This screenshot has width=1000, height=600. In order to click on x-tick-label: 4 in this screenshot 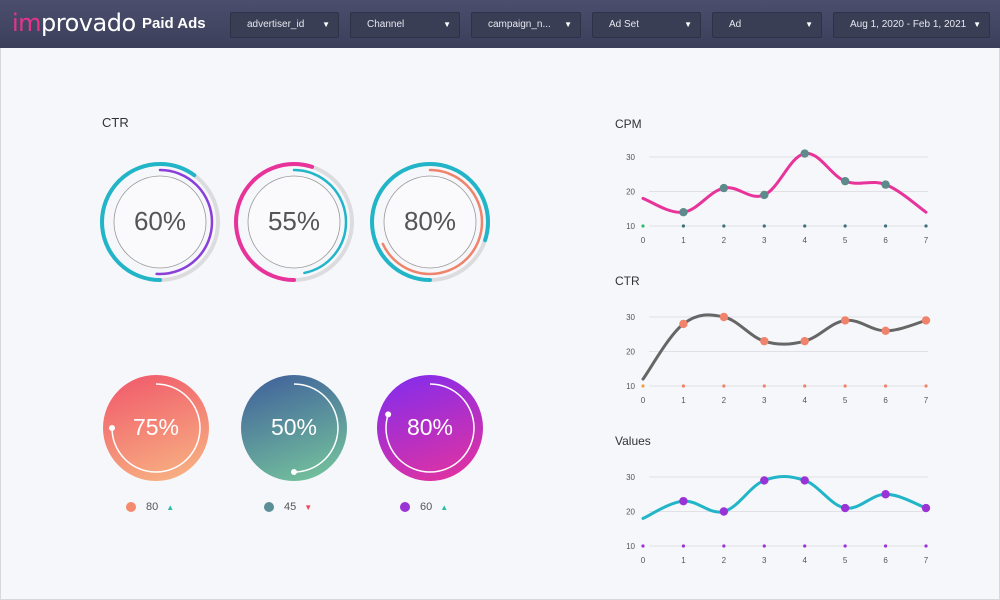, I will do `click(804, 560)`.